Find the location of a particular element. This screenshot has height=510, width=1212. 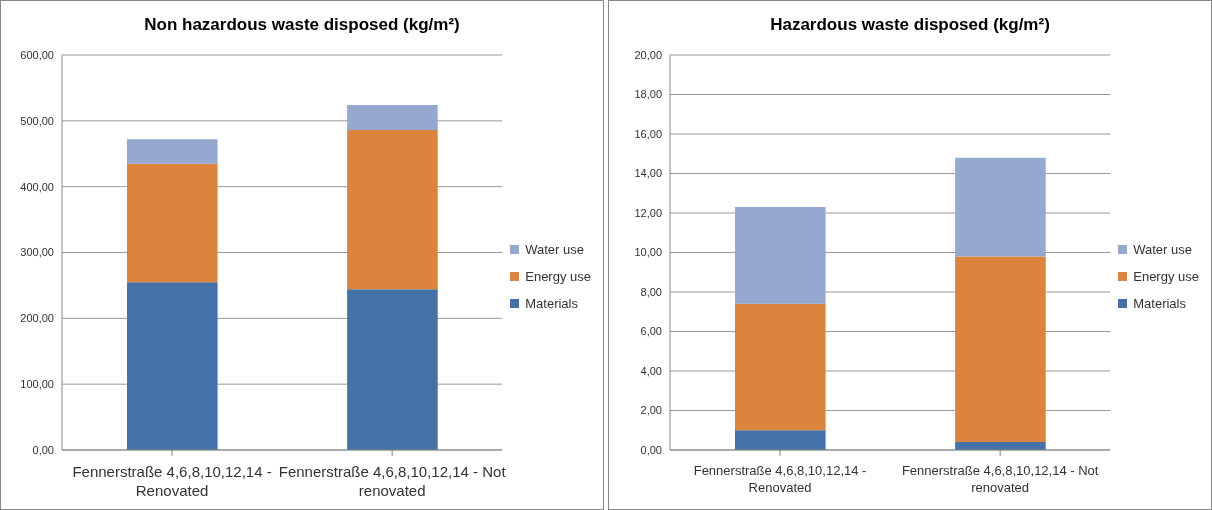

y-tick-label: 2,00 is located at coordinates (651, 410).